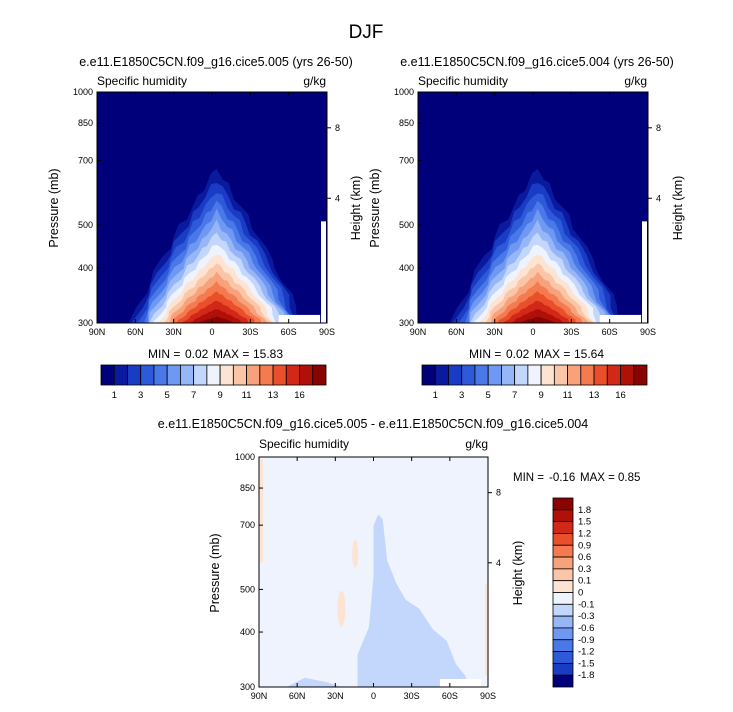  Describe the element at coordinates (173, 332) in the screenshot. I see `x-tick-label: 30N` at that location.